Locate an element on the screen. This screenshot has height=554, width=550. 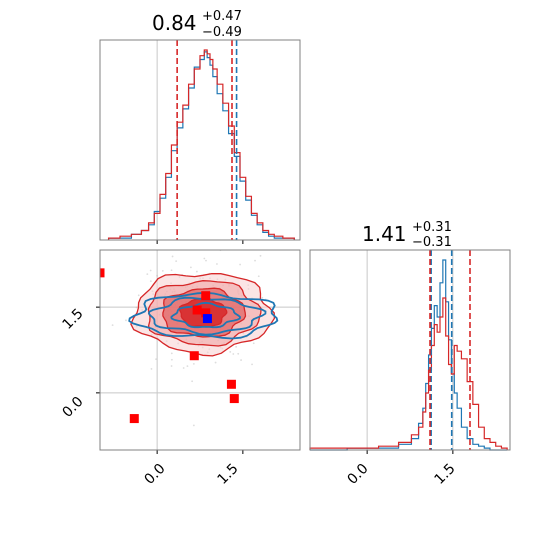
histogram-param-1-red-series is located at coordinates (201, 144).